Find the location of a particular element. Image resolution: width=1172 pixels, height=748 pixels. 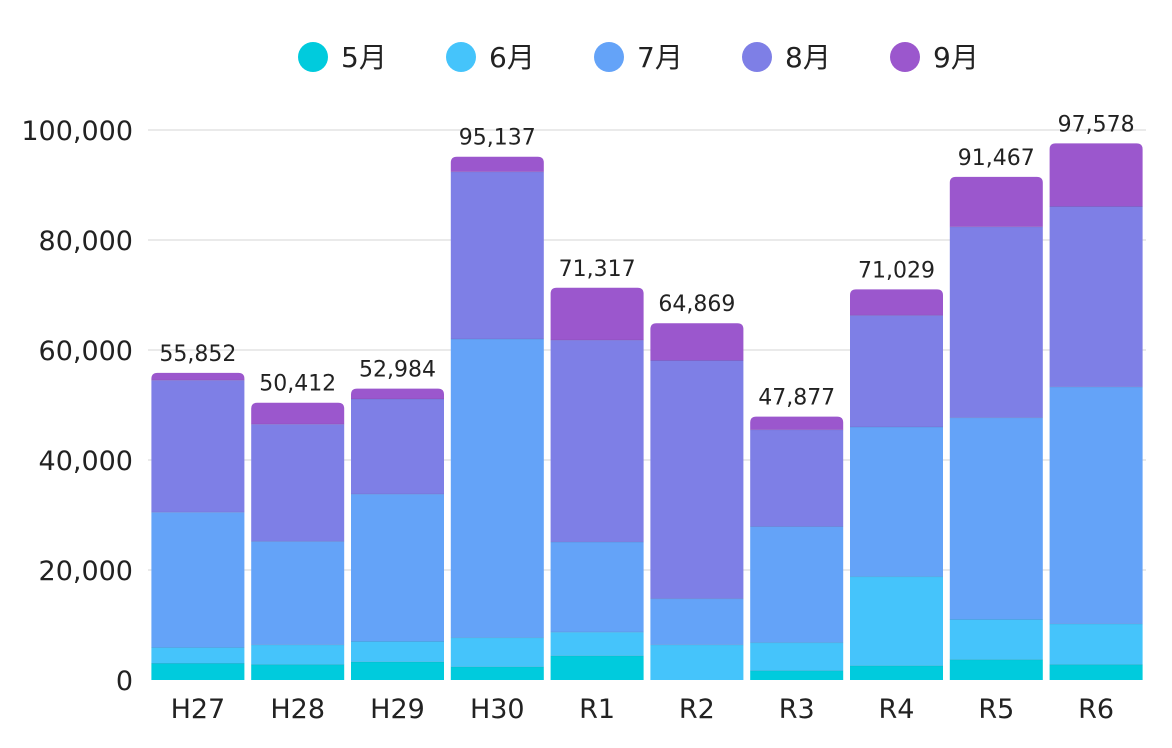

total-label: 71,029 is located at coordinates (896, 270).